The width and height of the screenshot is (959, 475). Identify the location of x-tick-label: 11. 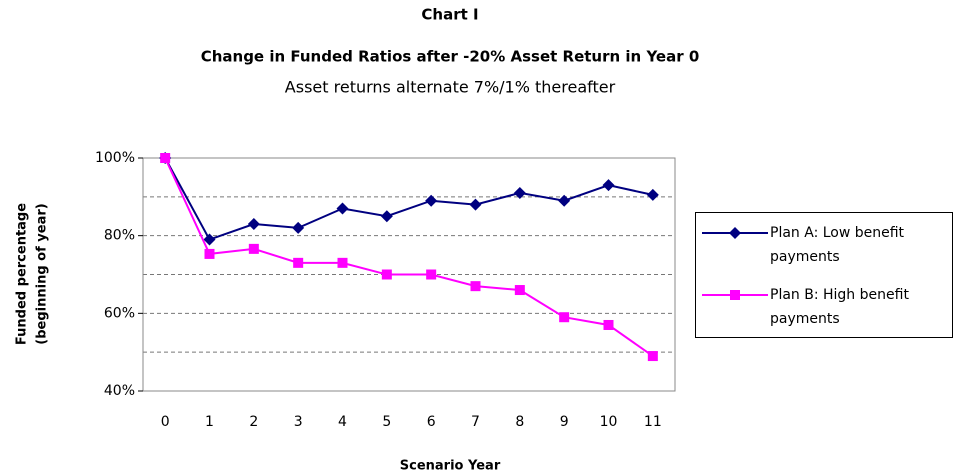
(653, 422).